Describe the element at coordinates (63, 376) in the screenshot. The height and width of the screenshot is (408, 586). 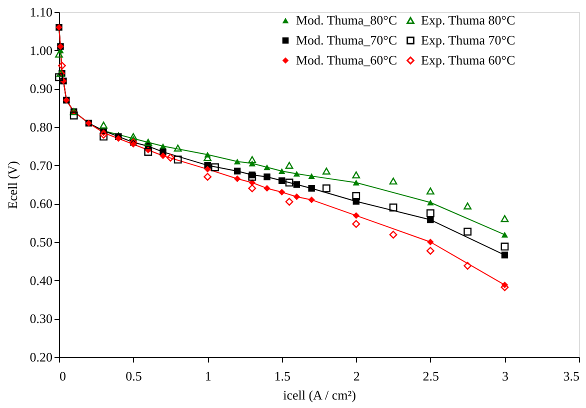
I see `x-tick-label: 0` at that location.